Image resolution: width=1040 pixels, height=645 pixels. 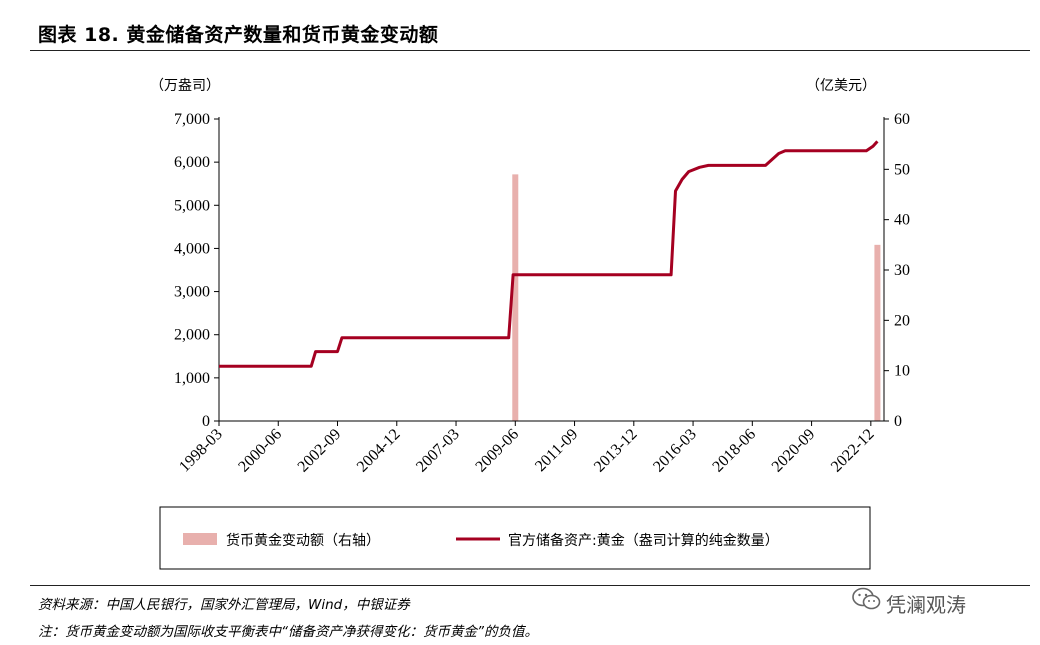 I want to click on legend-bar-swatch, so click(x=200, y=539).